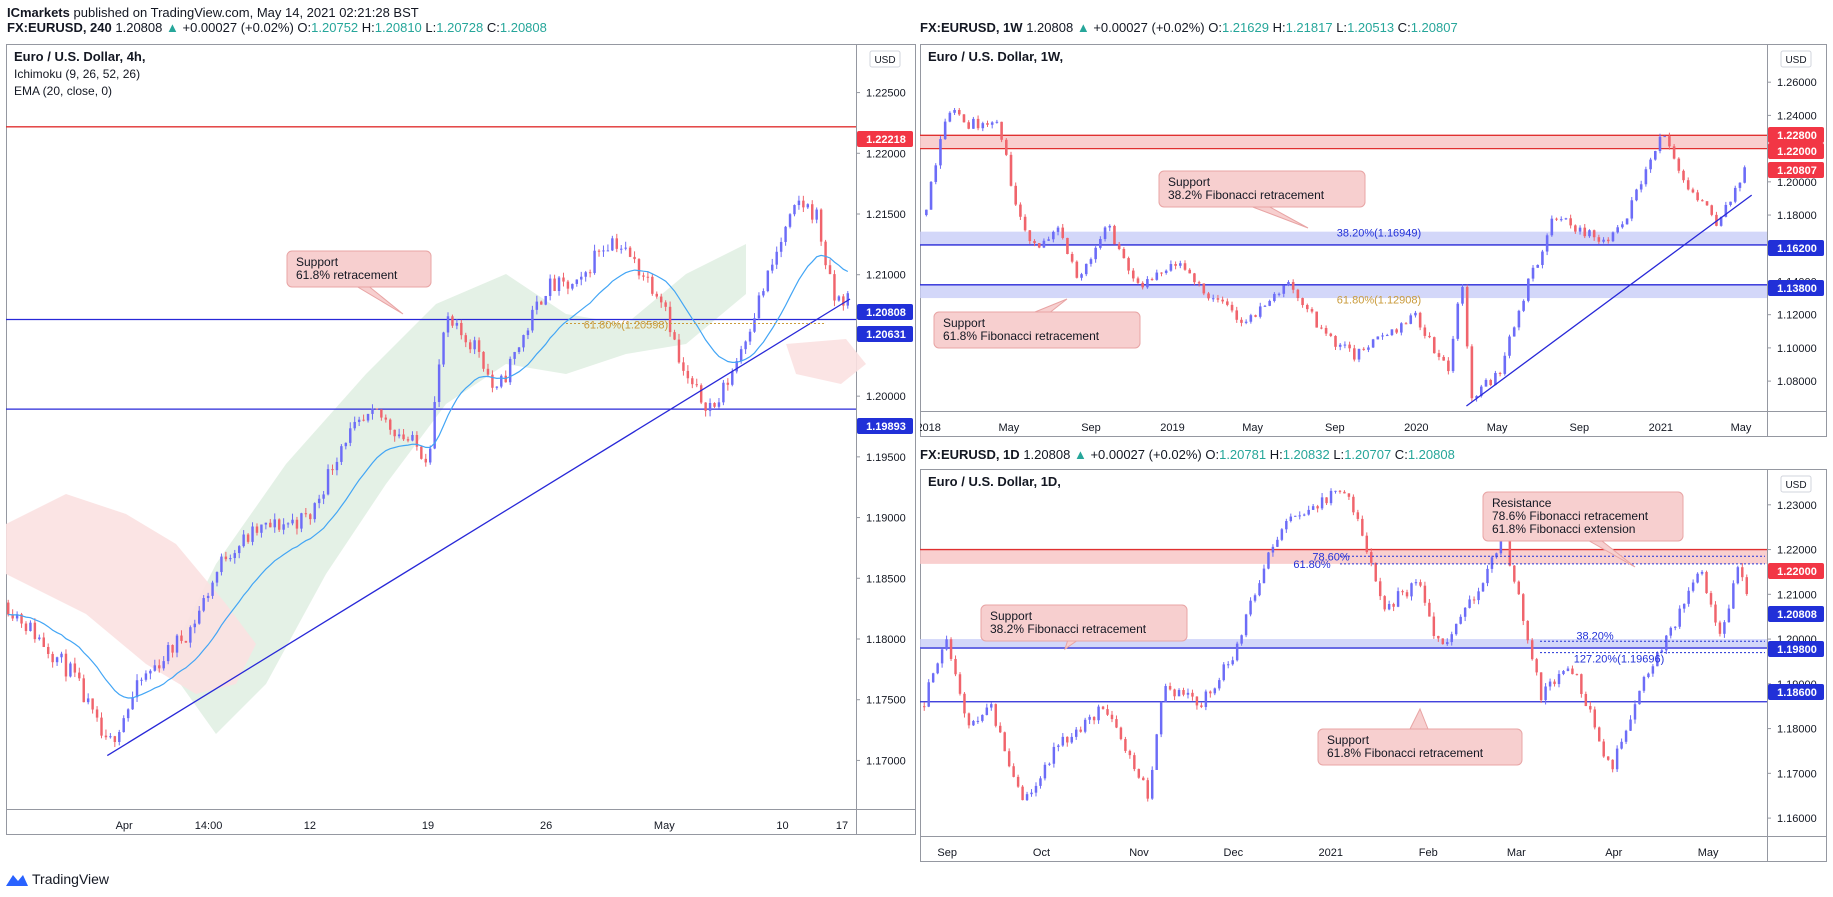  I want to click on callout-box, so click(359, 269).